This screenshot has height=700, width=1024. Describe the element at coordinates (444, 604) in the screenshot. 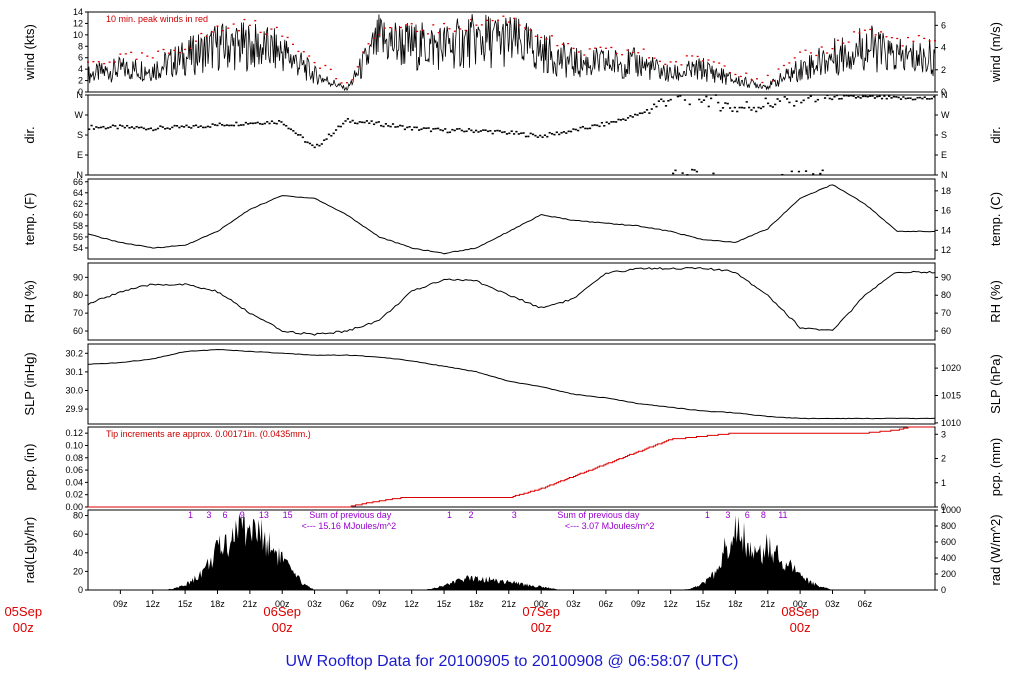

I see `x-tick-label: 15z` at that location.